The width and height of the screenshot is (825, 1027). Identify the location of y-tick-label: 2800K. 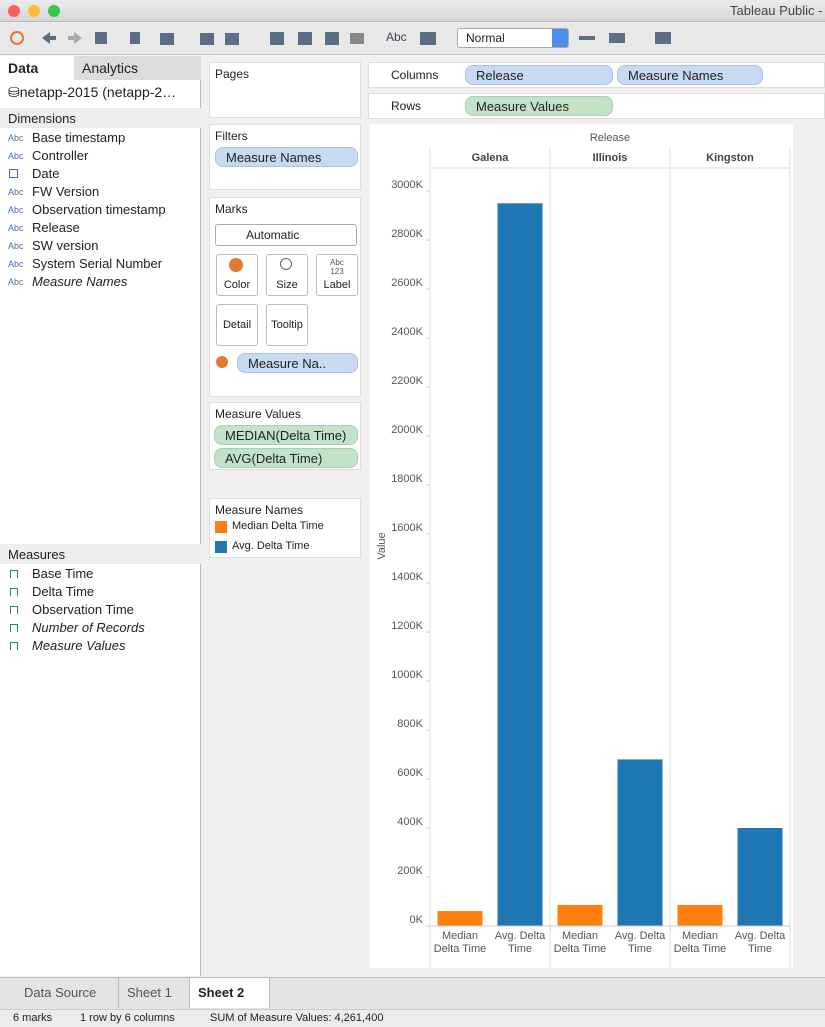
(407, 234).